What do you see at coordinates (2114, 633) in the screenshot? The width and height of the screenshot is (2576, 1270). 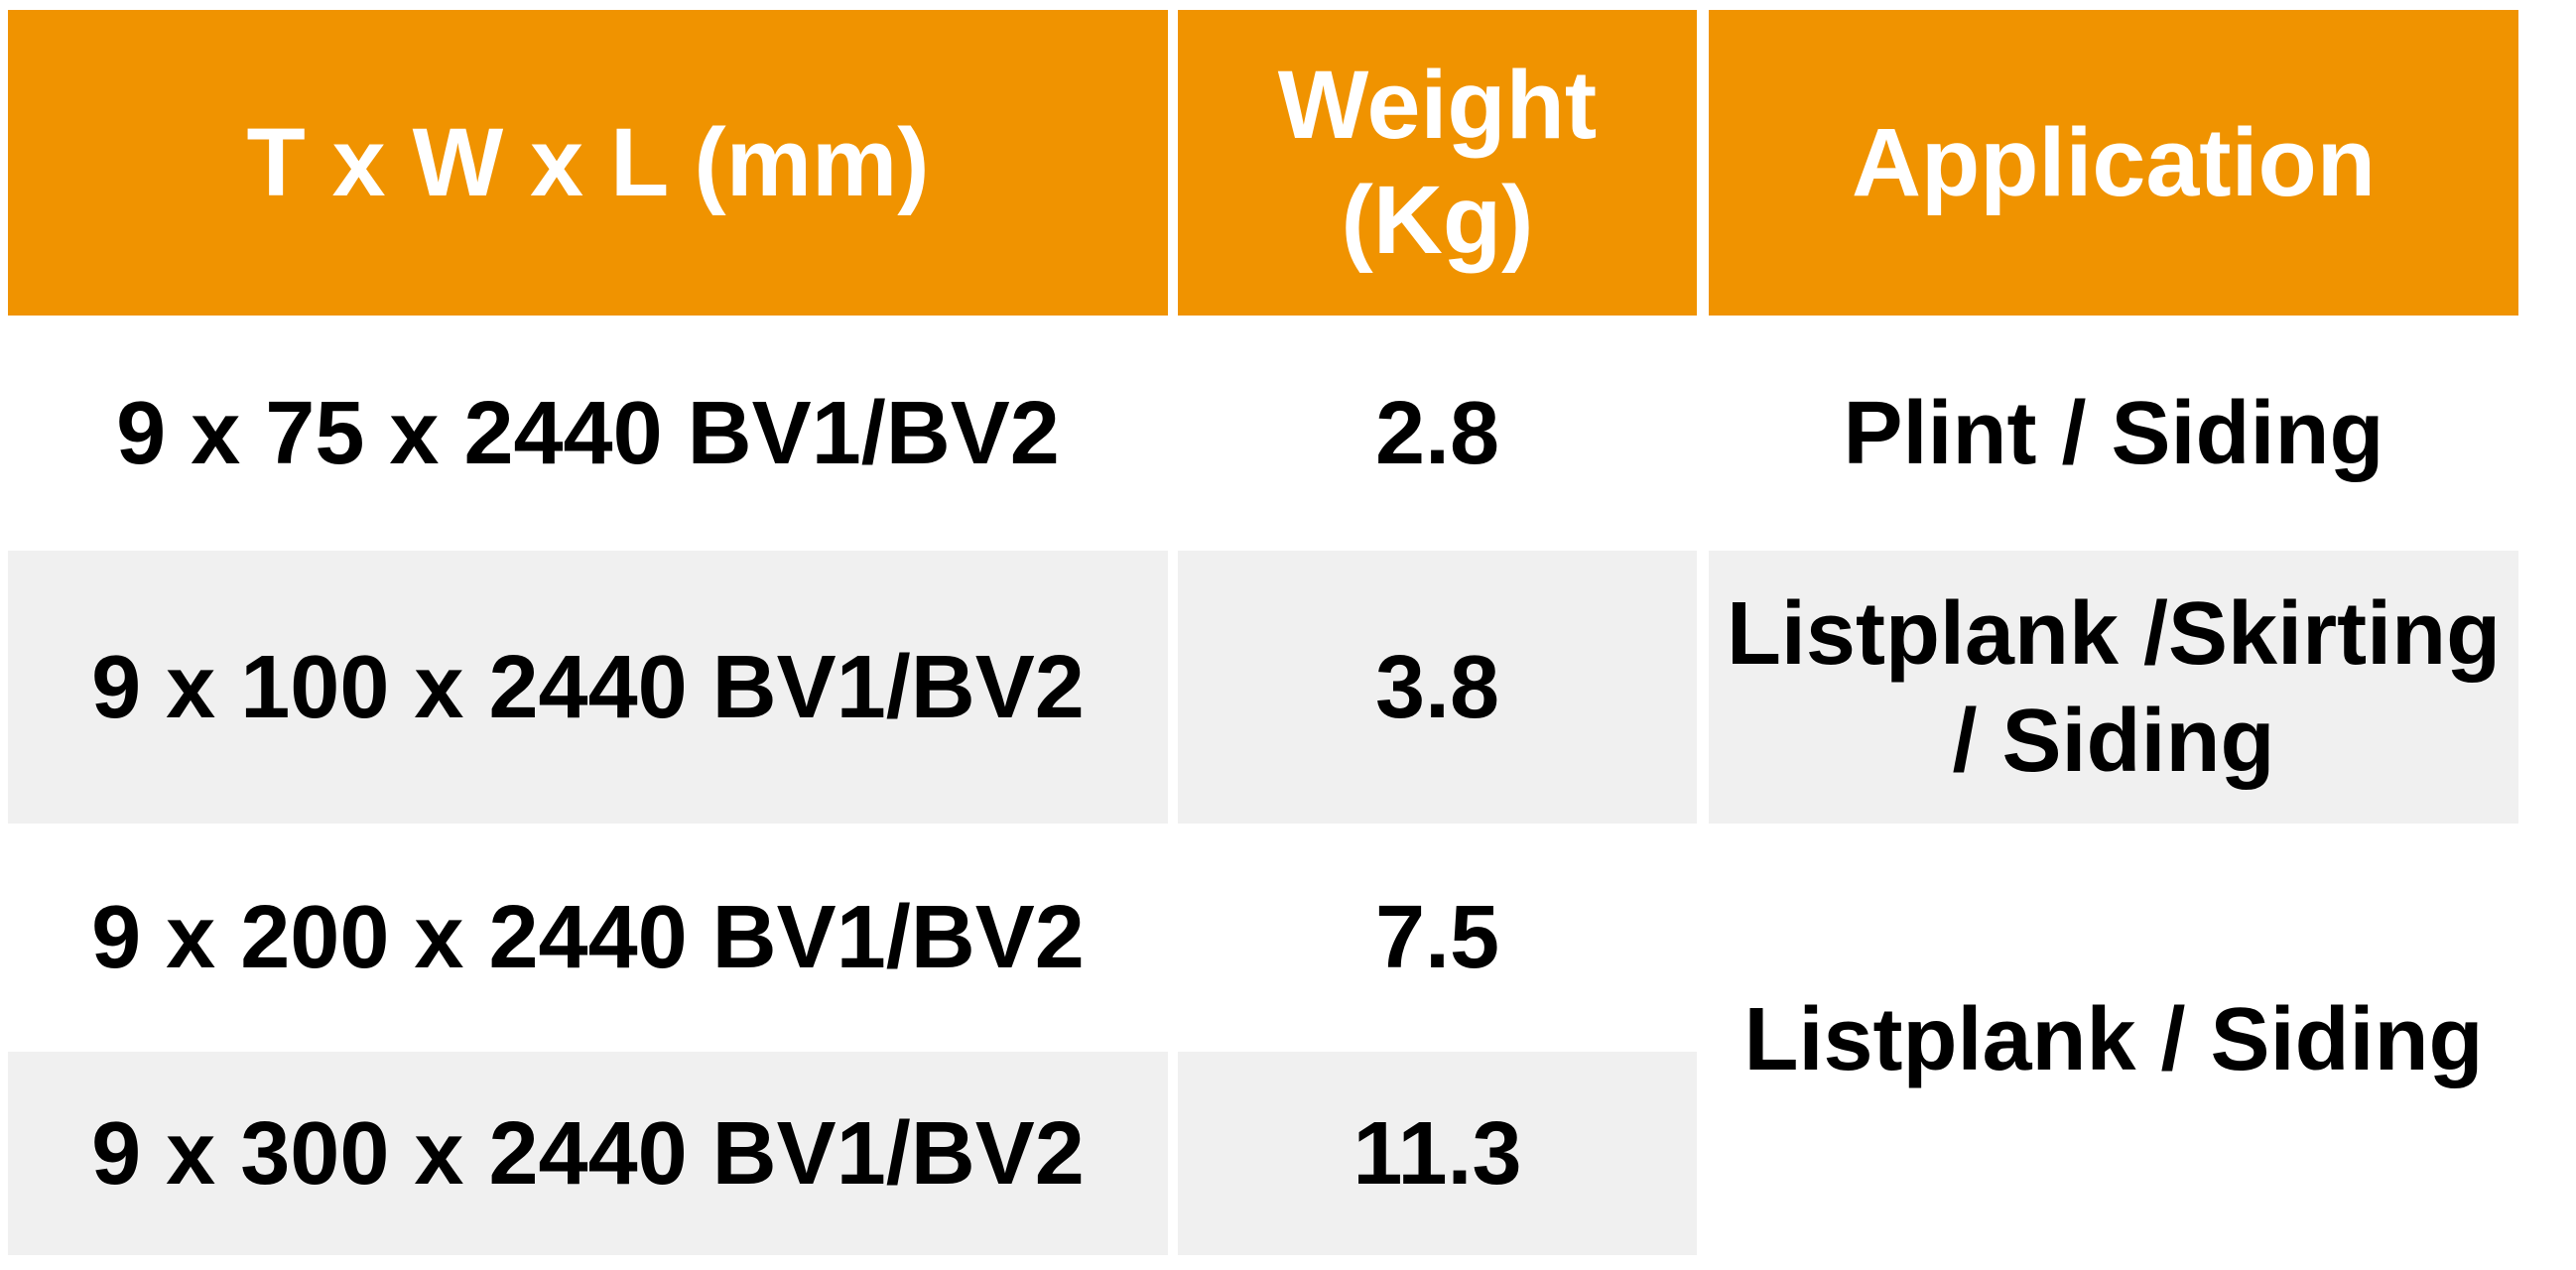 I see `application-text-line1: Listplank /Skirting` at bounding box center [2114, 633].